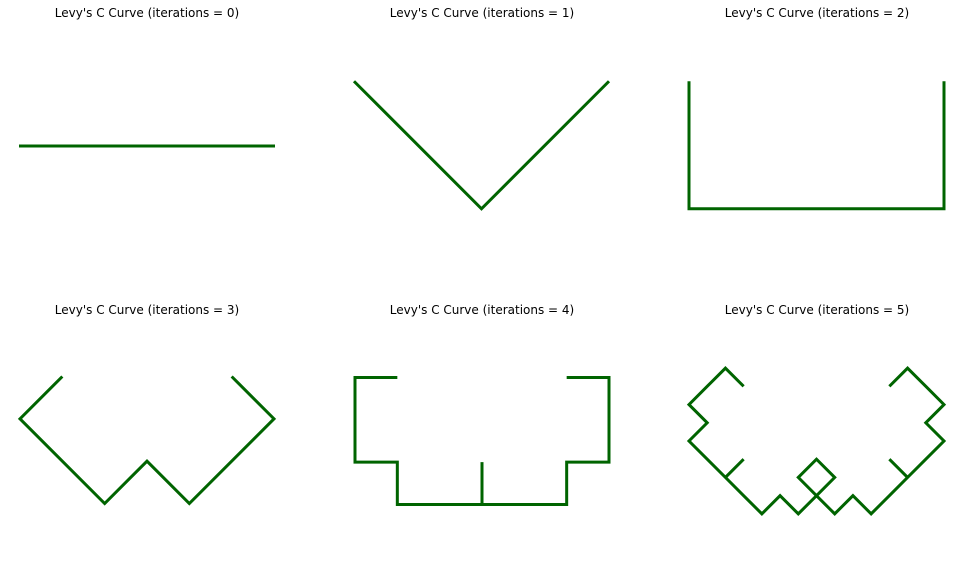 The image size is (963, 573). What do you see at coordinates (482, 310) in the screenshot?
I see `panel-title: Levy's C Curve (iterations = 4)` at bounding box center [482, 310].